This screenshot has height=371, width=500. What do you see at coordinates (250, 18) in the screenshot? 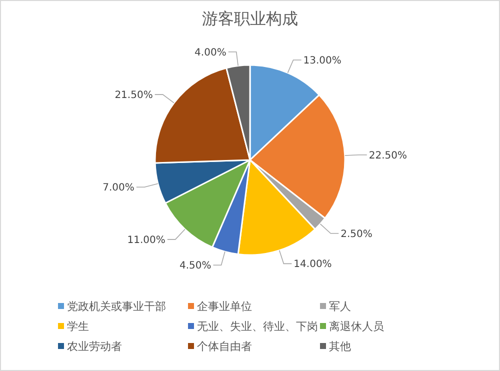
I see `title: 游客职业构成` at bounding box center [250, 18].